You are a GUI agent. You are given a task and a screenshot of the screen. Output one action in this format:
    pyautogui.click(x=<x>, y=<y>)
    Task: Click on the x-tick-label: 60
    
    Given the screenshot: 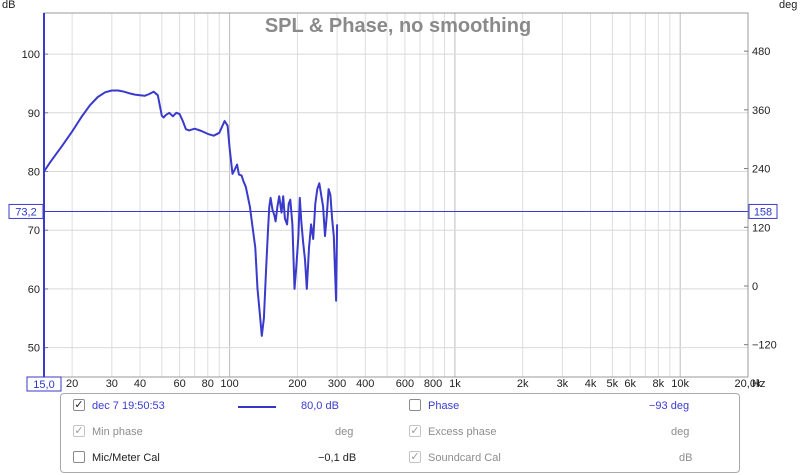 What is the action you would take?
    pyautogui.click(x=180, y=384)
    